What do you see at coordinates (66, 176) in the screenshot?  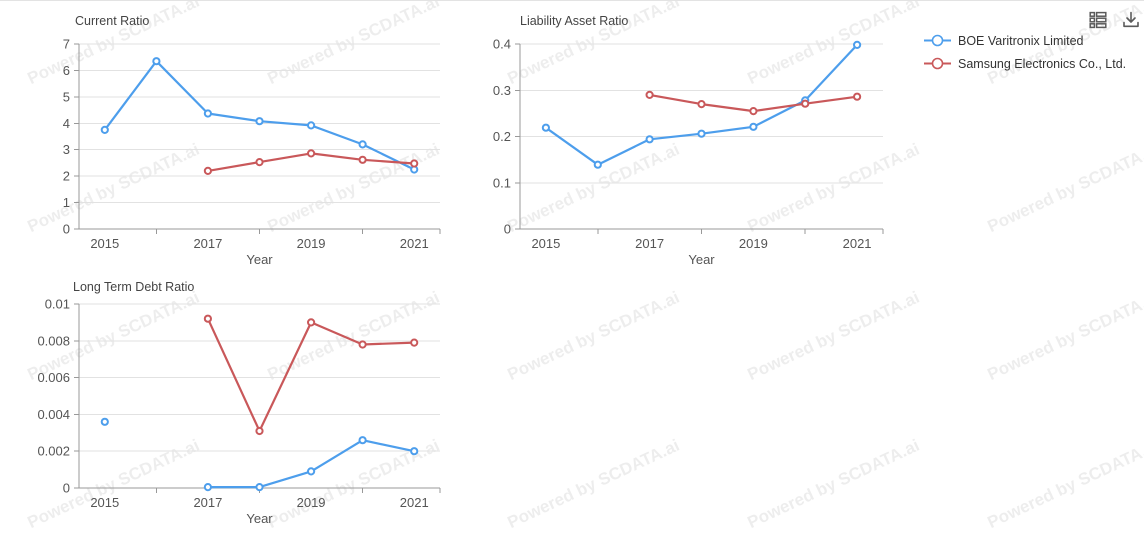 I see `y-tick-label: 2` at bounding box center [66, 176].